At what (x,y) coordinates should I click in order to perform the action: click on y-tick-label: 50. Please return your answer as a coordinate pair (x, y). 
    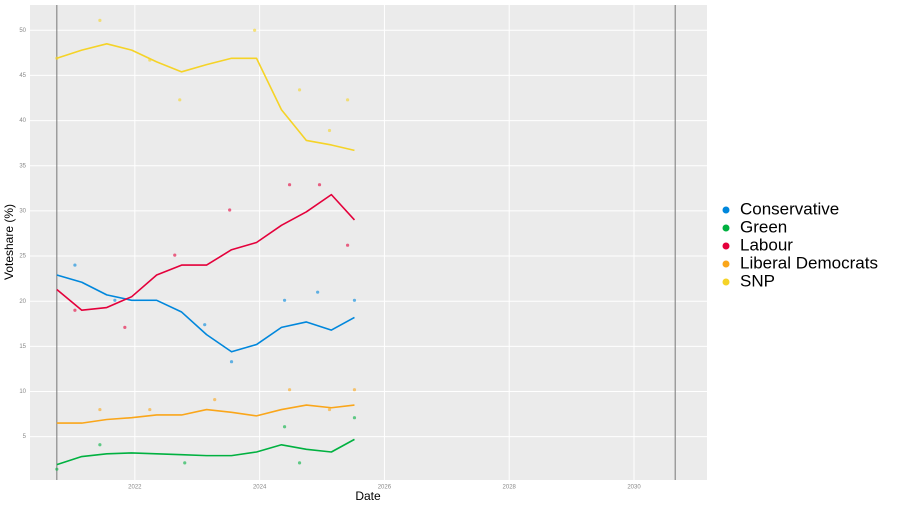
    Looking at the image, I should click on (22, 31).